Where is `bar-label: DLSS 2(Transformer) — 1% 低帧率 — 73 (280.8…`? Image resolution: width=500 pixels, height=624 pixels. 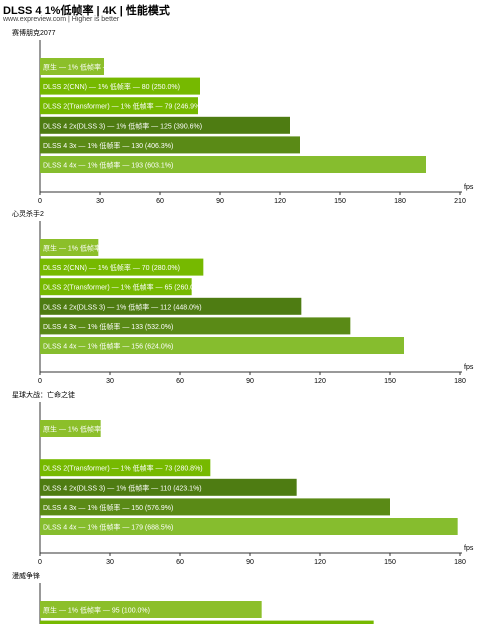 bar-label: DLSS 2(Transformer) — 1% 低帧率 — 73 (280.8… is located at coordinates (123, 468).